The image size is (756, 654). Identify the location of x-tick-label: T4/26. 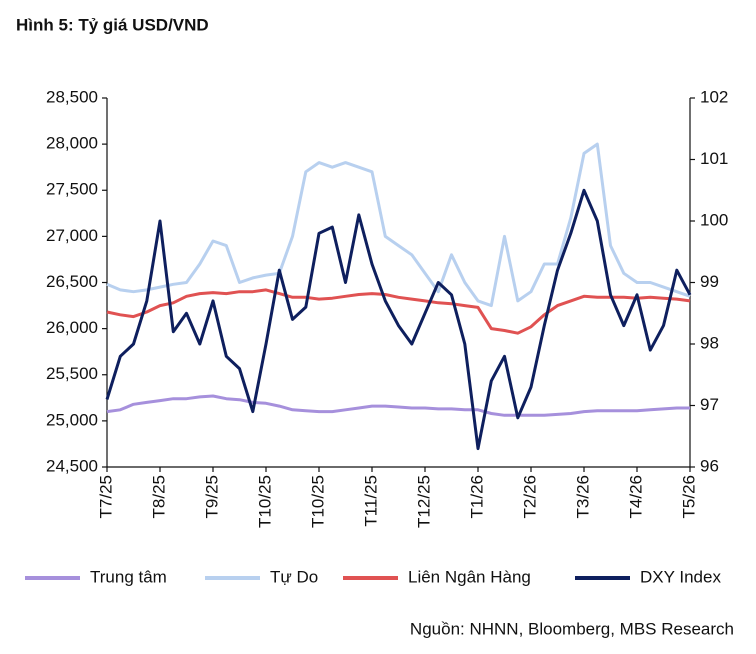
(635, 496).